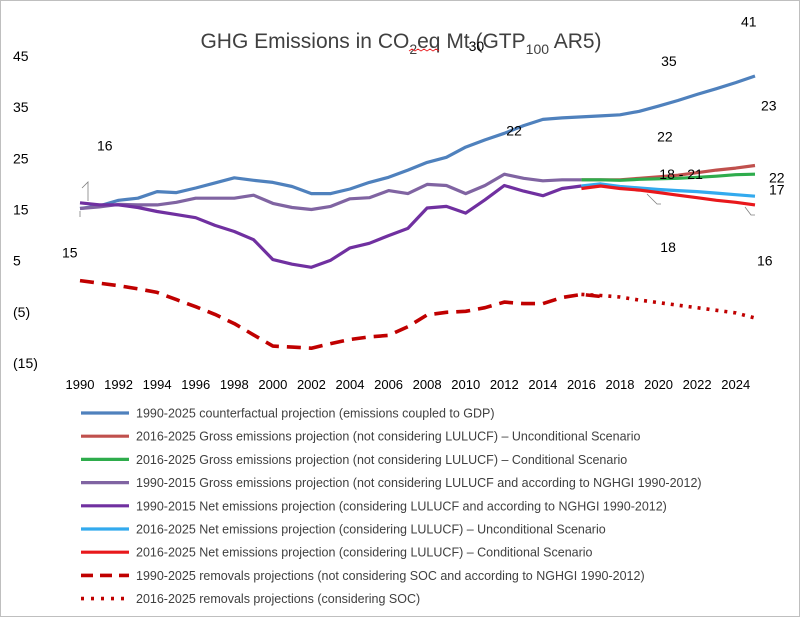  What do you see at coordinates (669, 61) in the screenshot?
I see `annotation-label: 35` at bounding box center [669, 61].